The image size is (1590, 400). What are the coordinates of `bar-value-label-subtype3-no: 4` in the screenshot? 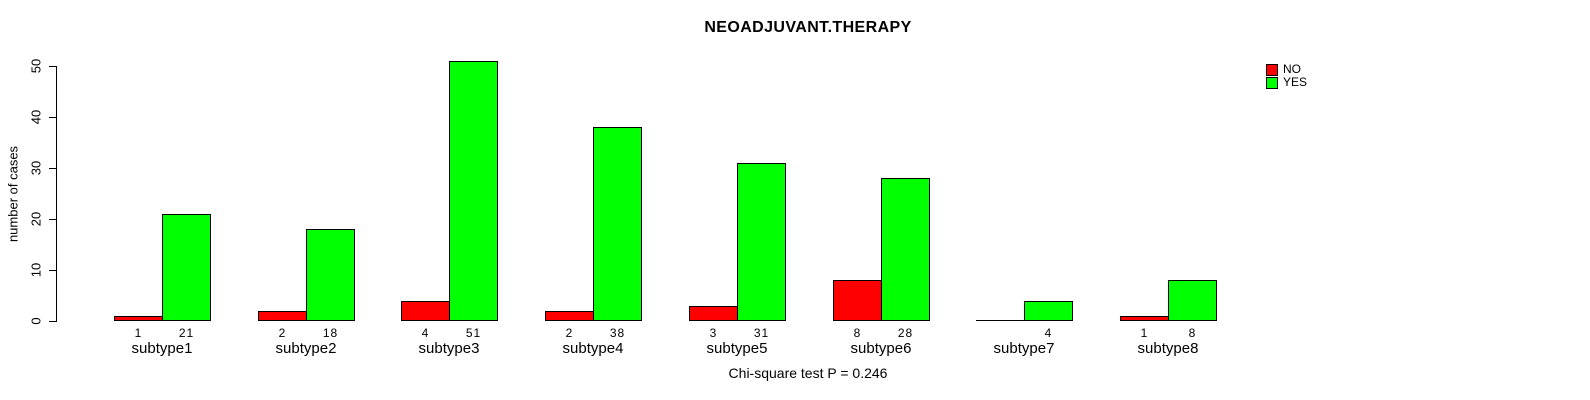 It's located at (425, 333).